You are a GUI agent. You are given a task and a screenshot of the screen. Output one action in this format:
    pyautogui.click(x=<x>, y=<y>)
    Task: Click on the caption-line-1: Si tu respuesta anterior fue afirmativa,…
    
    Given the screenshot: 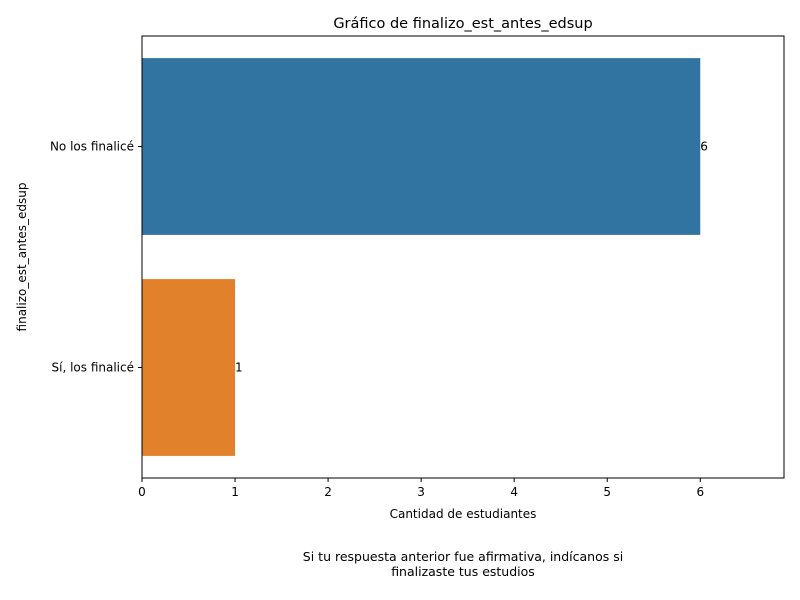 What is the action you would take?
    pyautogui.click(x=463, y=556)
    